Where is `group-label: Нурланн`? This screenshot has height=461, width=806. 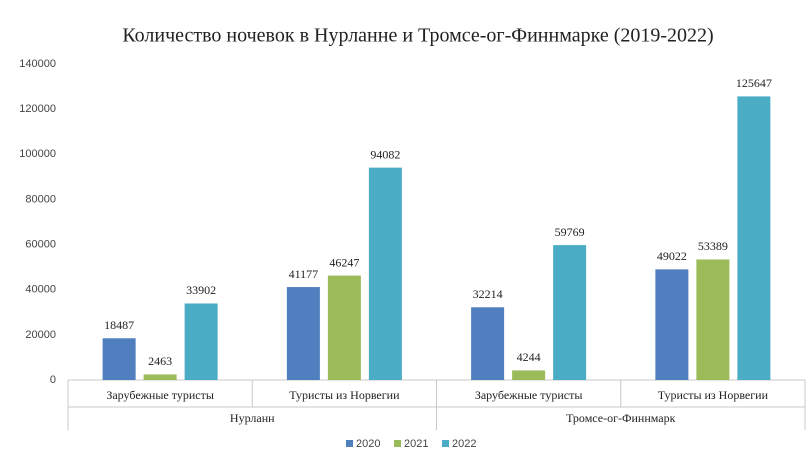
group-label: Нурланн is located at coordinates (252, 418).